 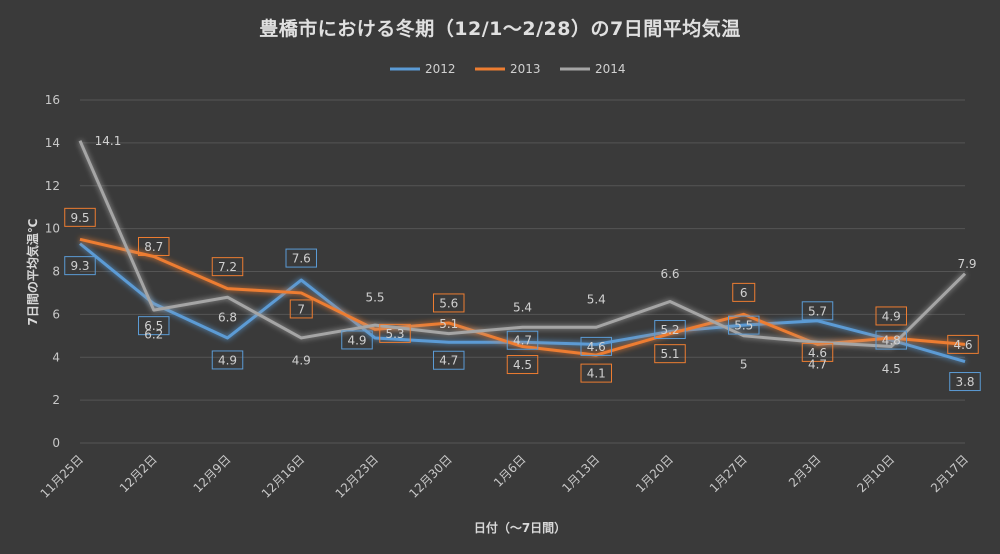 I want to click on data-label-text: 4.8, so click(x=891, y=341).